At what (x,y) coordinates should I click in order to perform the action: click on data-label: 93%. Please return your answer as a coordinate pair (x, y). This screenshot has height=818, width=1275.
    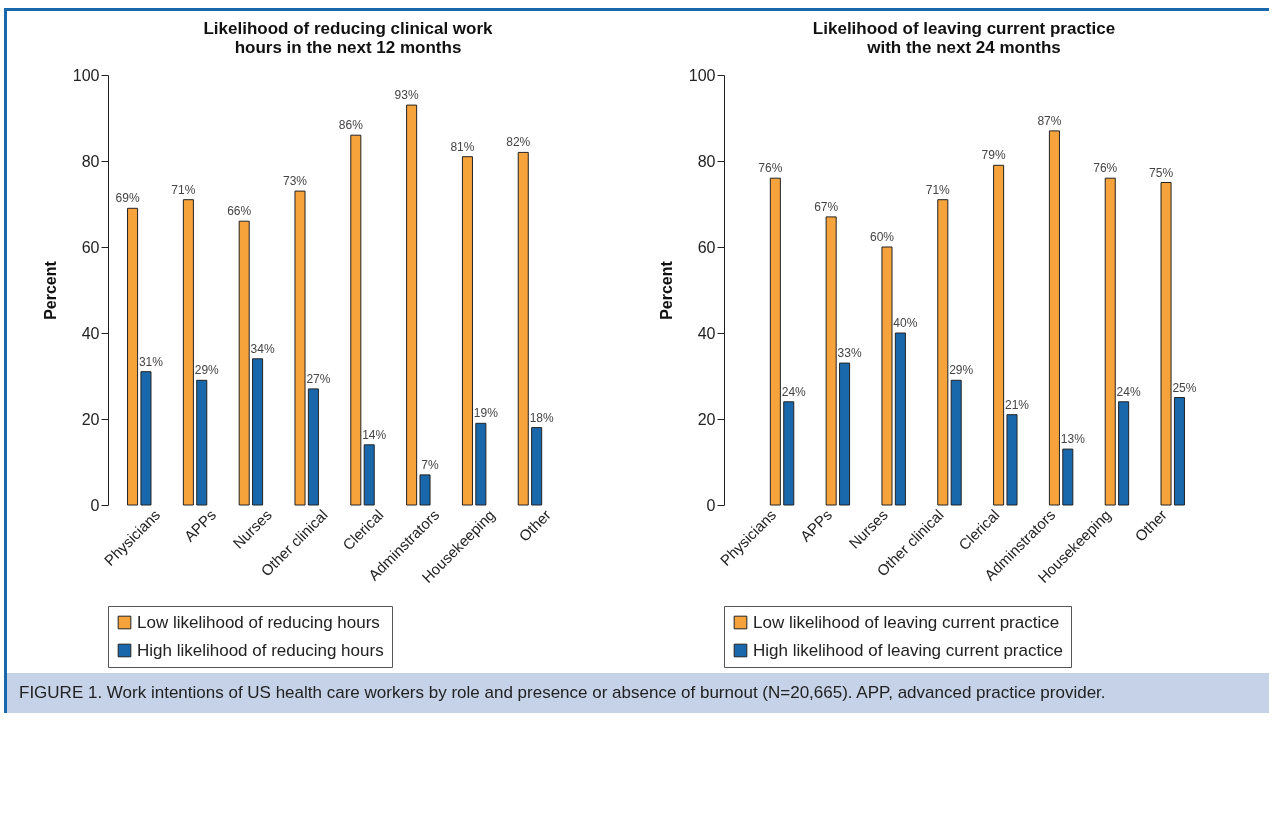
    Looking at the image, I should click on (406, 95).